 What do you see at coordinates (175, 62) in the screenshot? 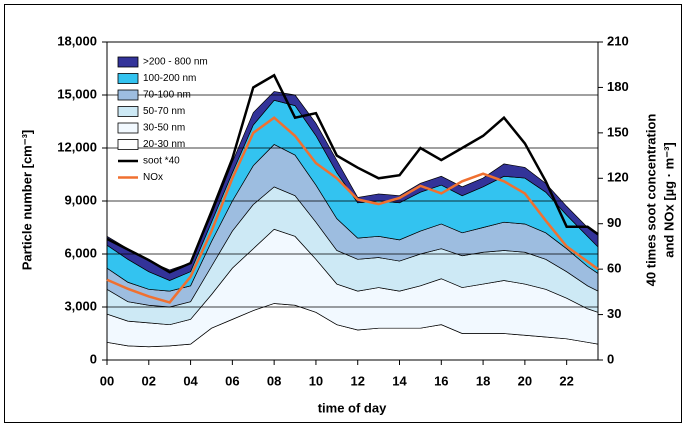
I see `legend-label: >200 - 800 nm` at bounding box center [175, 62].